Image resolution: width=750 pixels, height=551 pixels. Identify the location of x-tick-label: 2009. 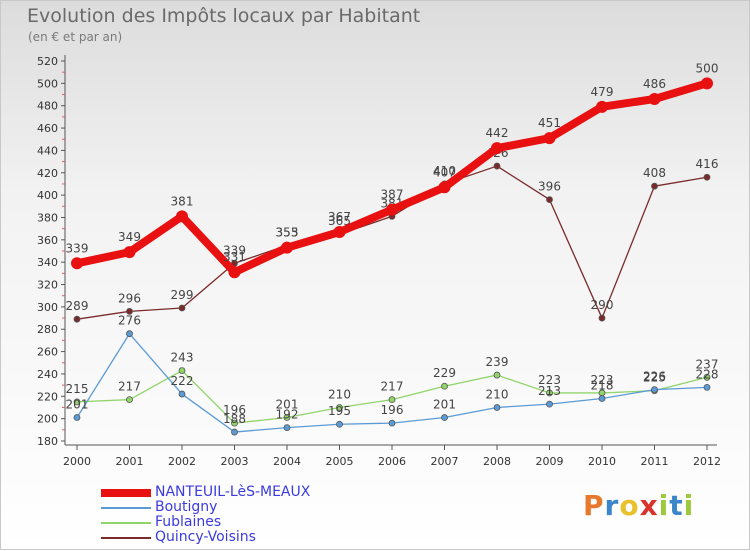
(550, 461).